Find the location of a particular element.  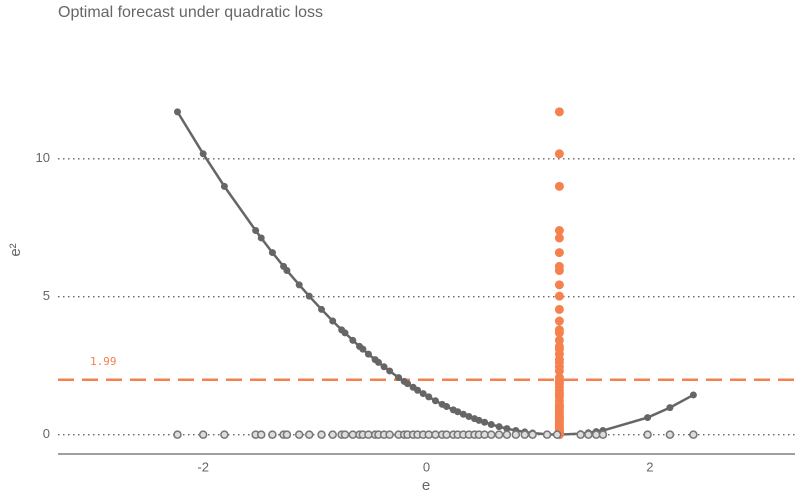

x-tick-label: 2 is located at coordinates (649, 466).